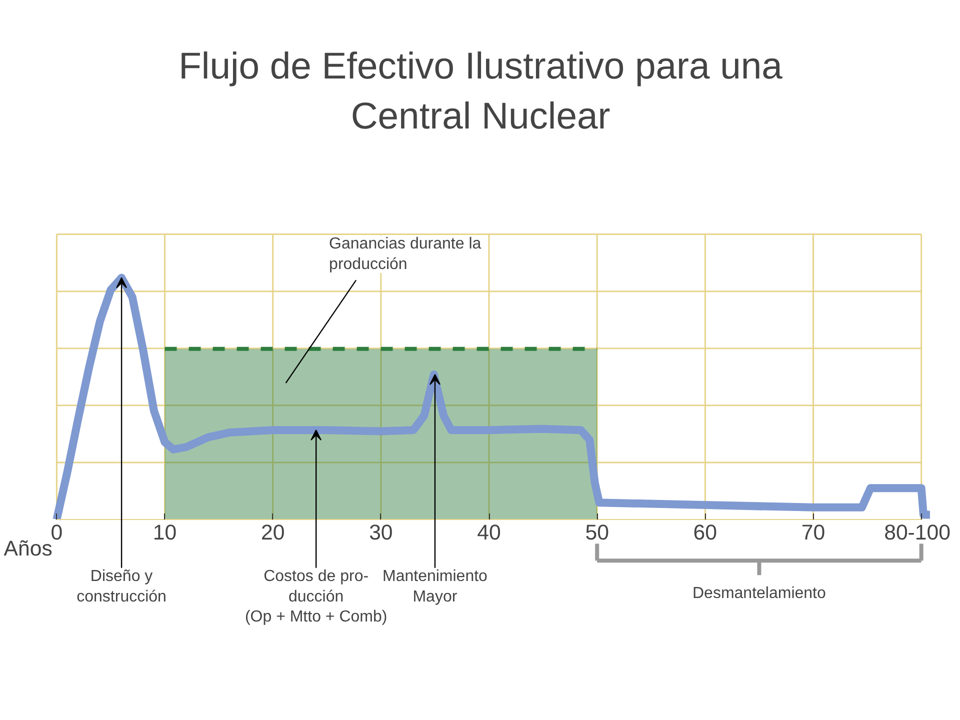 The image size is (960, 720). Describe the element at coordinates (480, 90) in the screenshot. I see `chart-title: Flujo de Efectivo Ilustrativo para una Central Nuclear` at that location.